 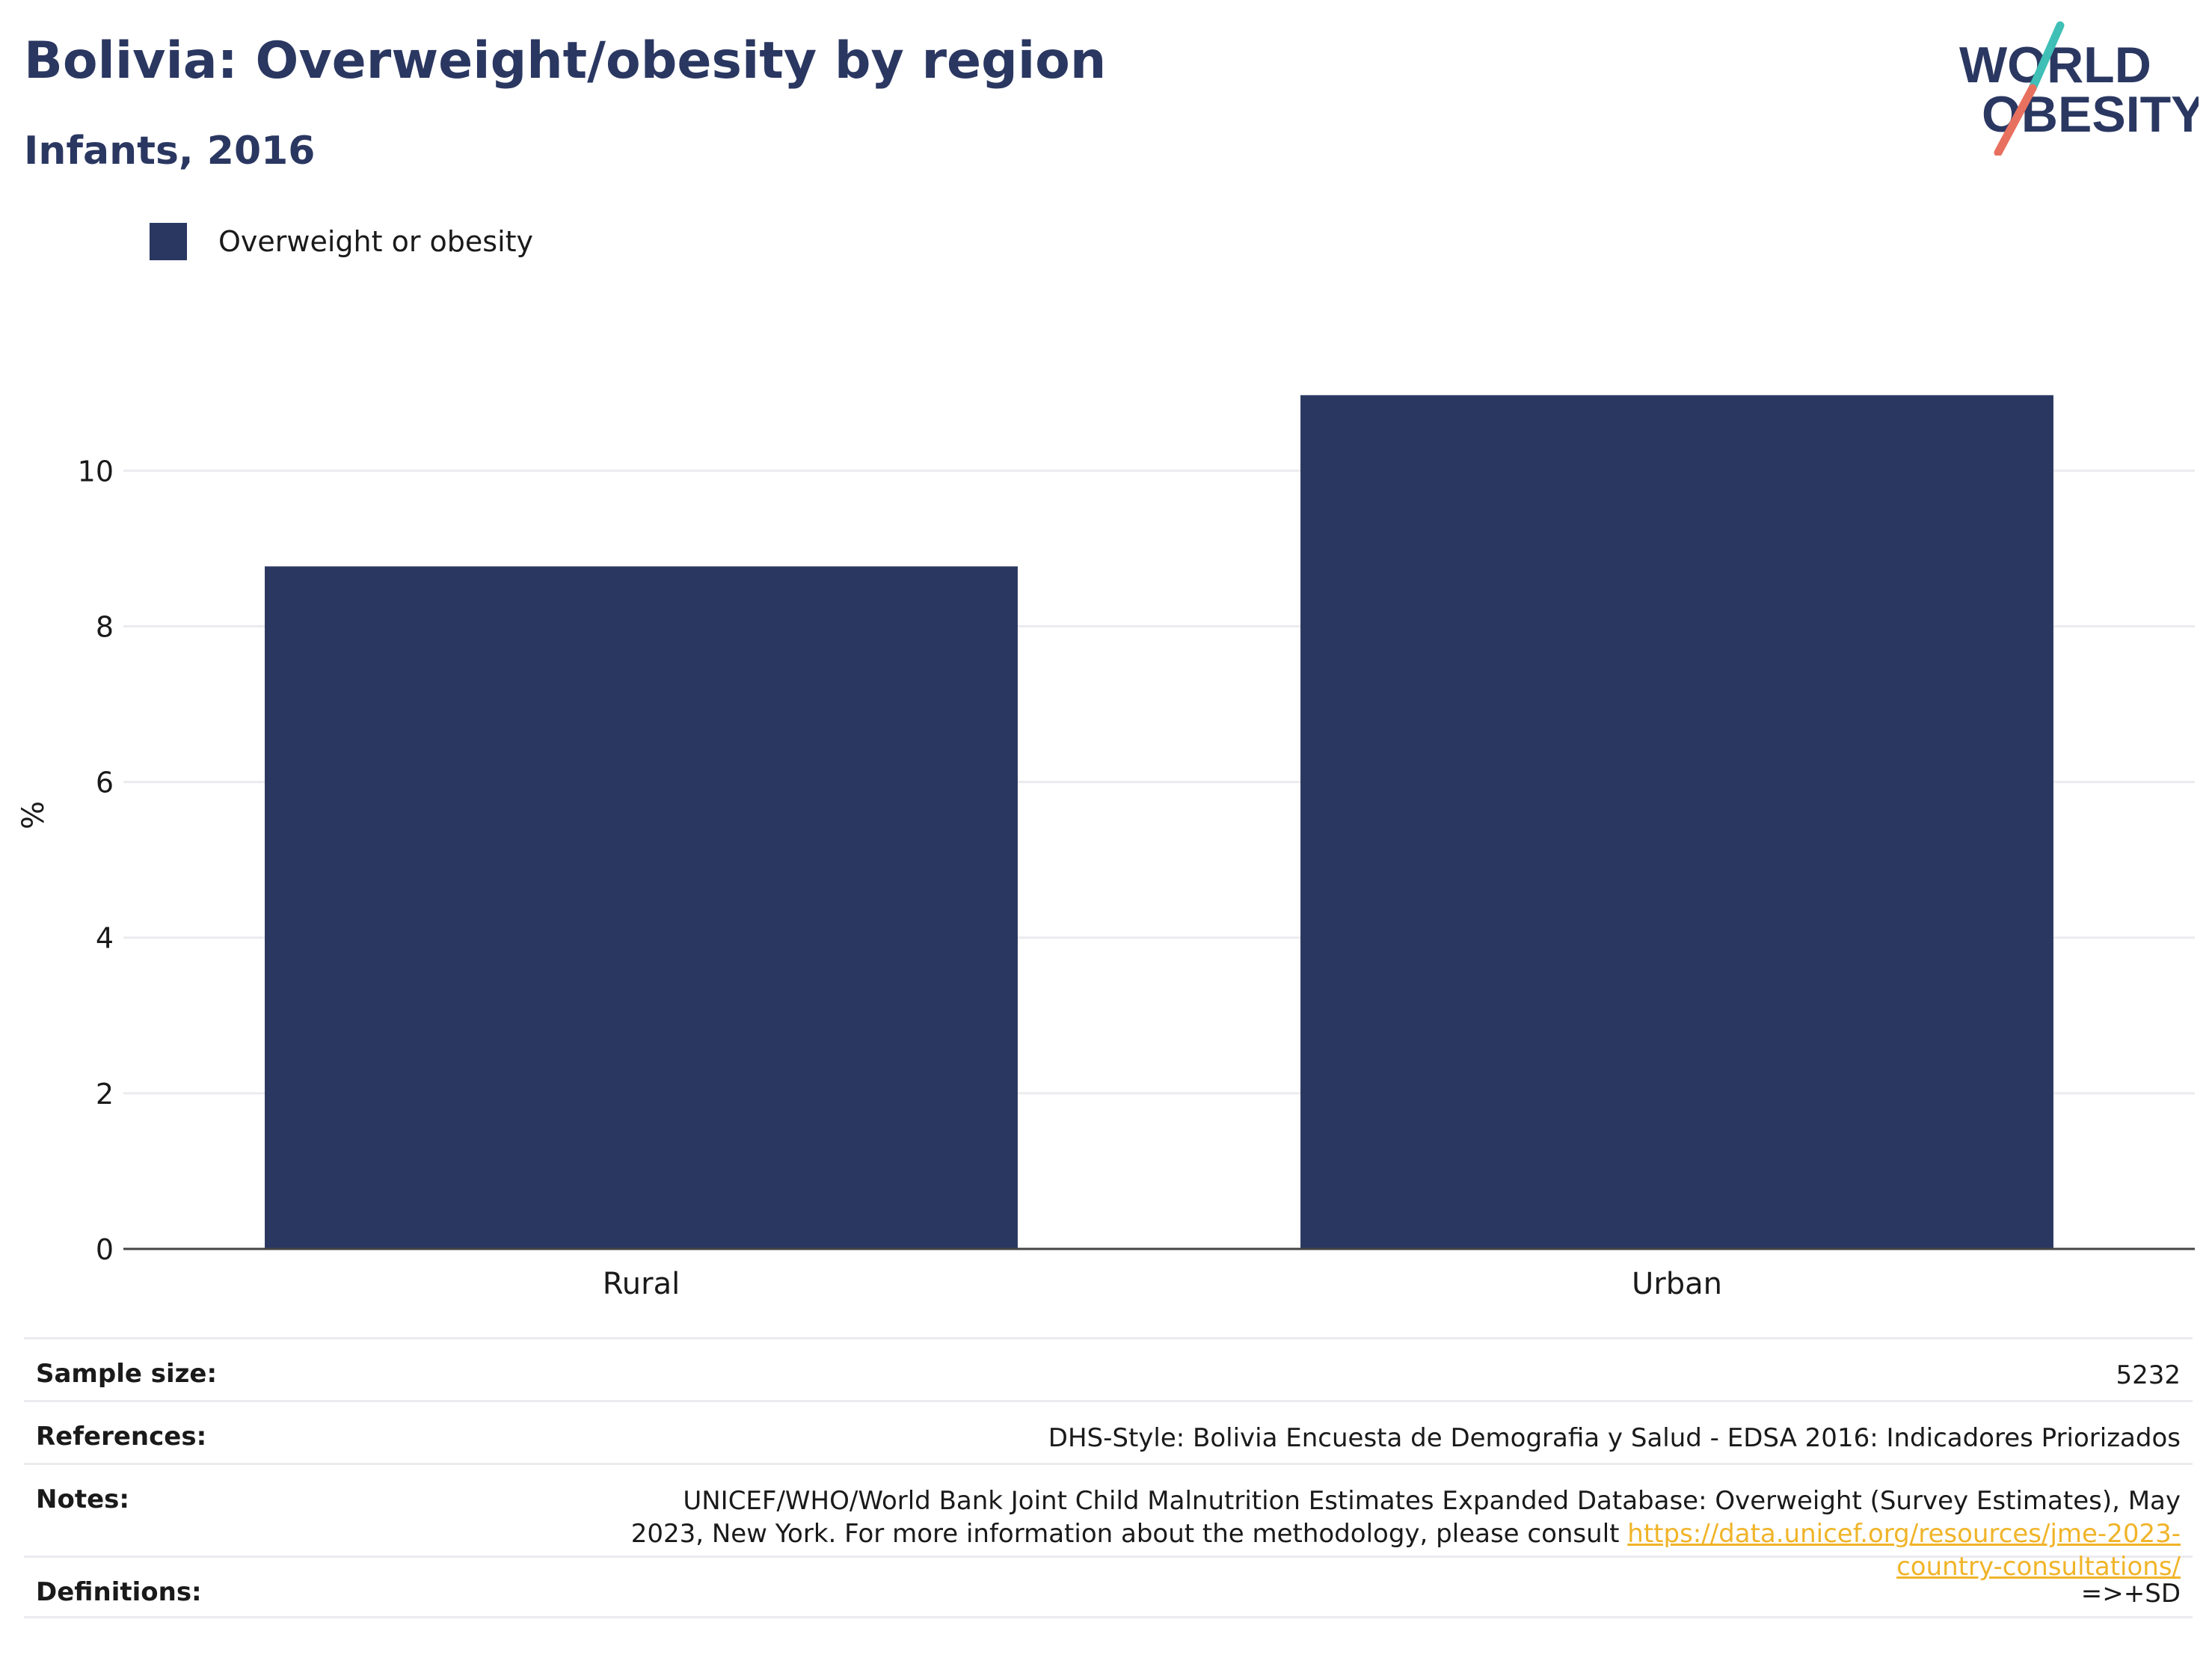 What do you see at coordinates (119, 1592) in the screenshot?
I see `definitions-label: Definitions:` at bounding box center [119, 1592].